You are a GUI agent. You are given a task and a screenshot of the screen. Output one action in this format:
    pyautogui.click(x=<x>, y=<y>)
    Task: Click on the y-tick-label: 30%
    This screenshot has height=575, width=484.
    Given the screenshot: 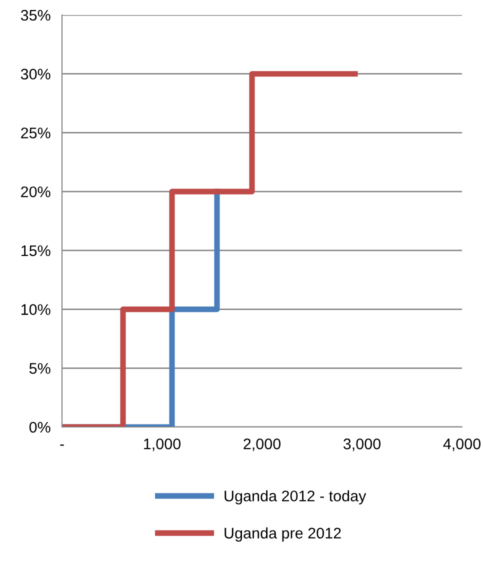 What is the action you would take?
    pyautogui.click(x=35, y=74)
    